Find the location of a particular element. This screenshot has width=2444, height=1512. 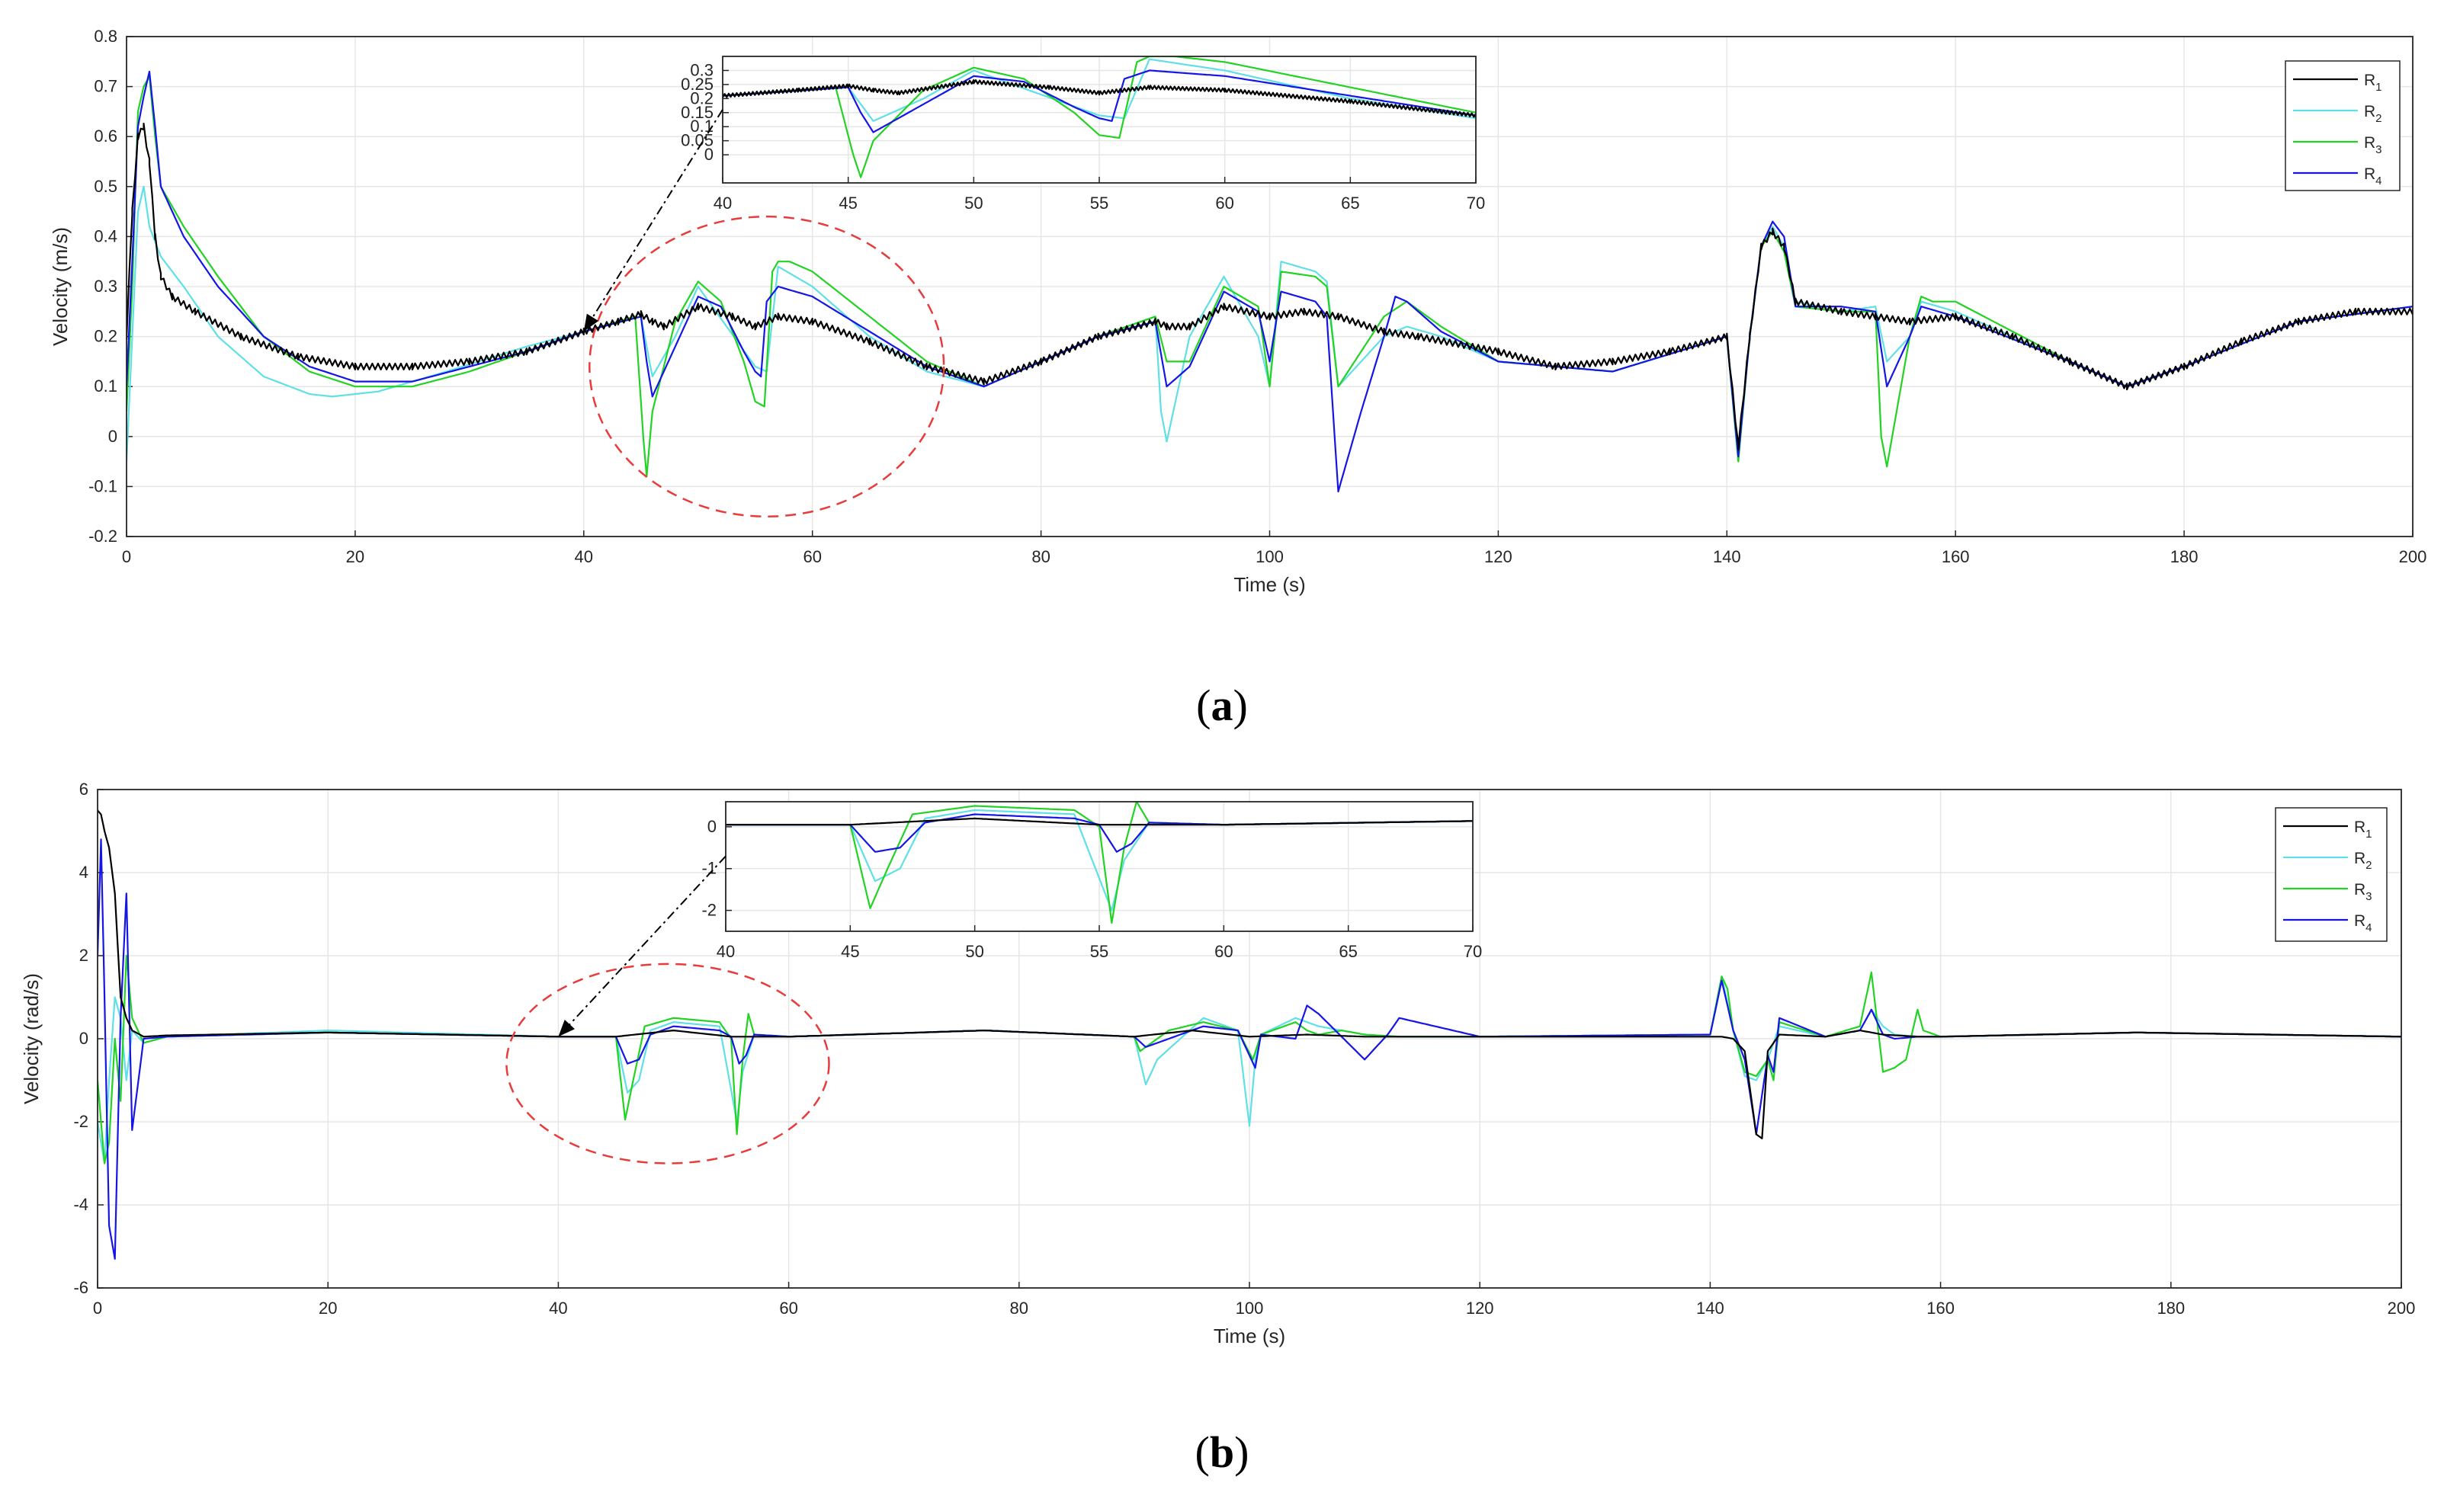

inset-y-tick-label: 0.2 is located at coordinates (702, 97).